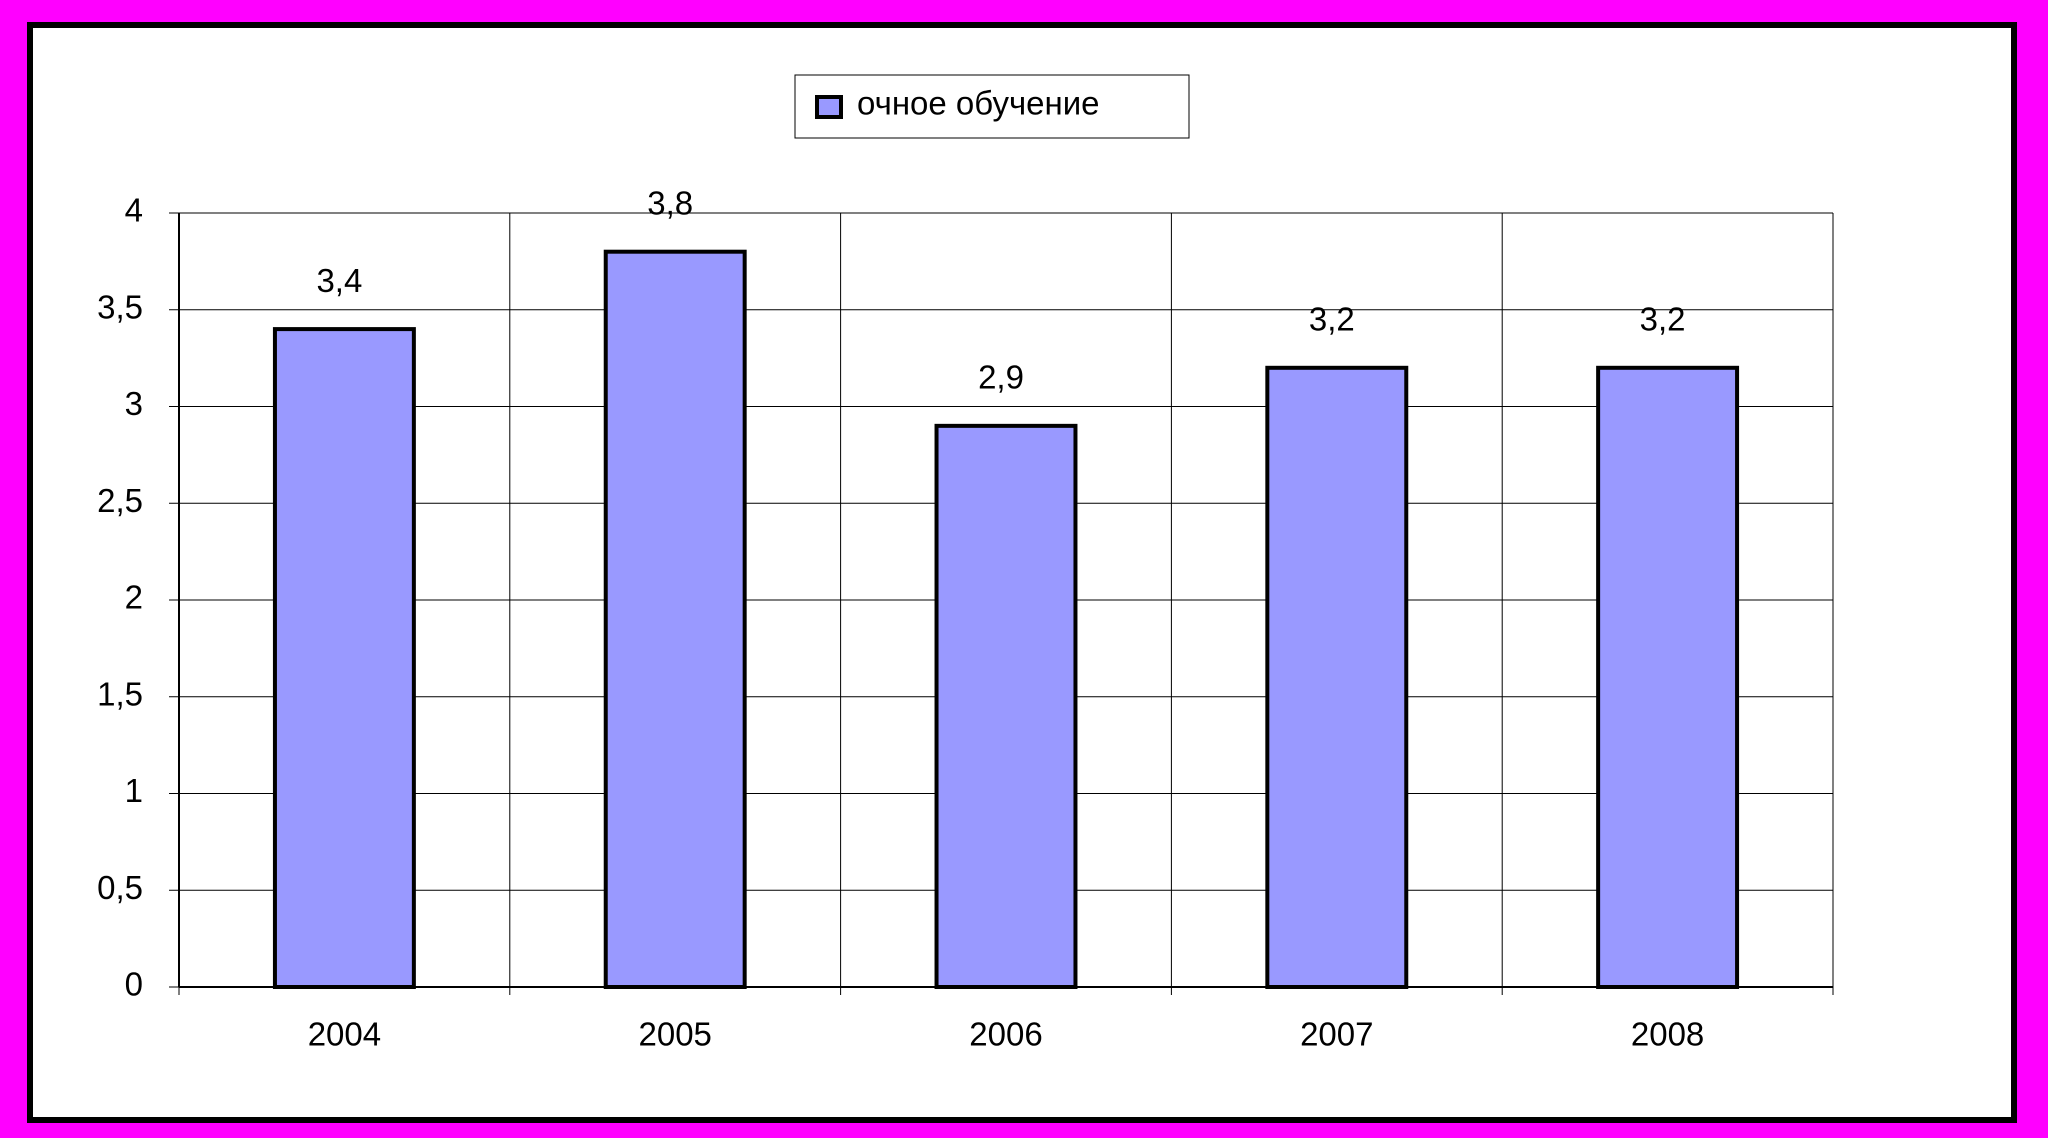 This screenshot has width=2048, height=1138. What do you see at coordinates (120, 306) in the screenshot?
I see `y-tick-label: 3,5` at bounding box center [120, 306].